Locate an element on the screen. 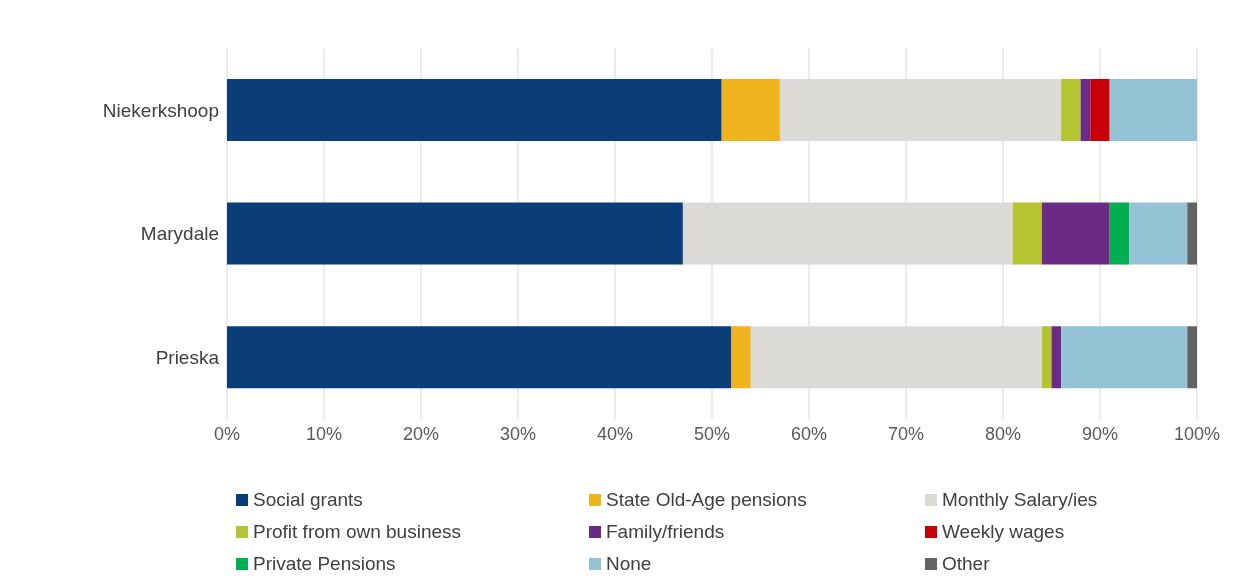 This screenshot has height=583, width=1233. legend-label: State Old-Age pensions is located at coordinates (706, 500).